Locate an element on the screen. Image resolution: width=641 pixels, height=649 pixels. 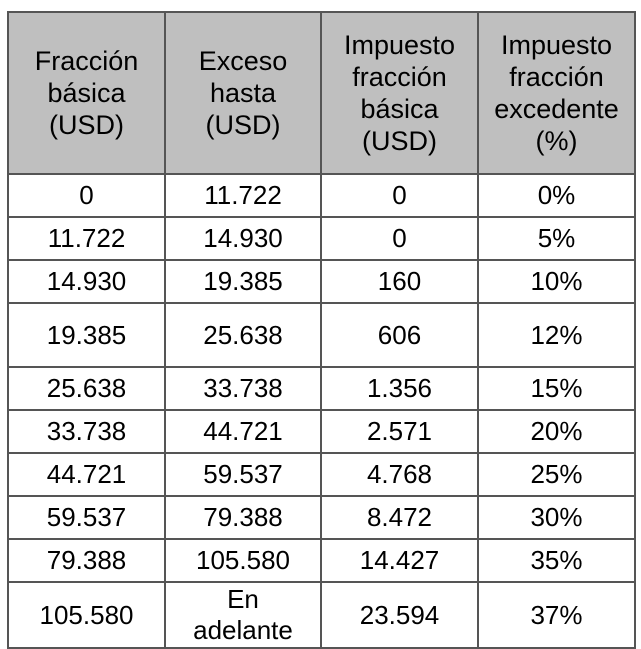
cell-fraccion-basica: 59.537 is located at coordinates (86, 517).